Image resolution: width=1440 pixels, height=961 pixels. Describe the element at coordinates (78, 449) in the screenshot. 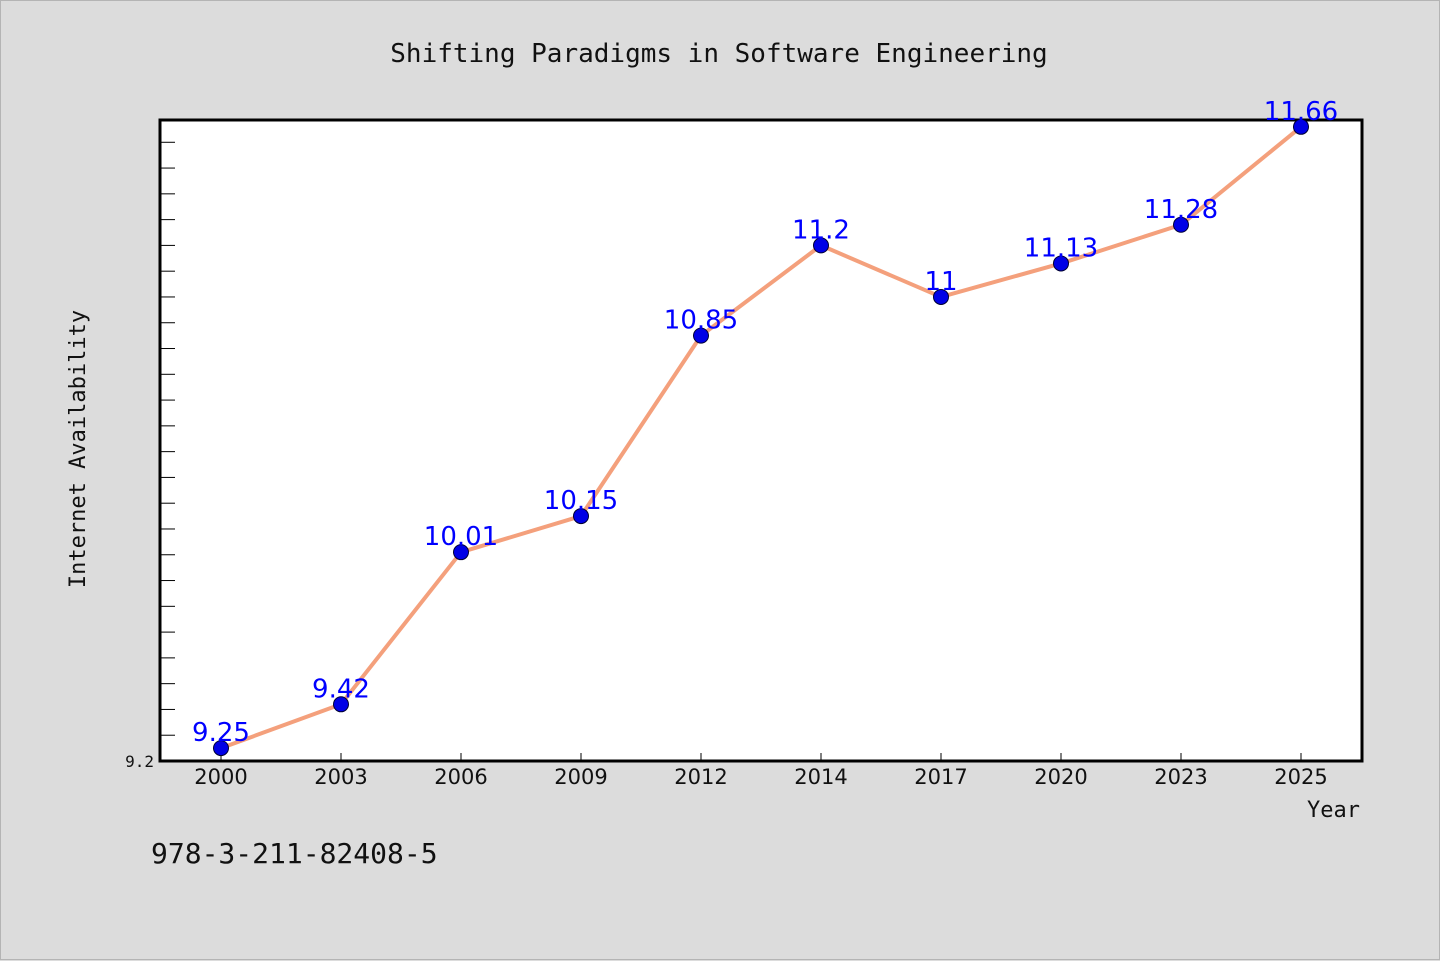

I see `y-axis-label: Internet Availability` at that location.